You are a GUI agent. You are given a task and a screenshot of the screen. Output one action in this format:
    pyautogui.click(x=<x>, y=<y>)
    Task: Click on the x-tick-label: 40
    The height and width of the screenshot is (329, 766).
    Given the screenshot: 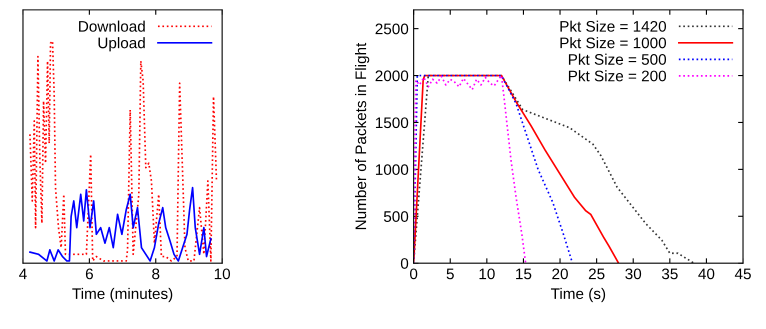 What is the action you would take?
    pyautogui.click(x=706, y=274)
    